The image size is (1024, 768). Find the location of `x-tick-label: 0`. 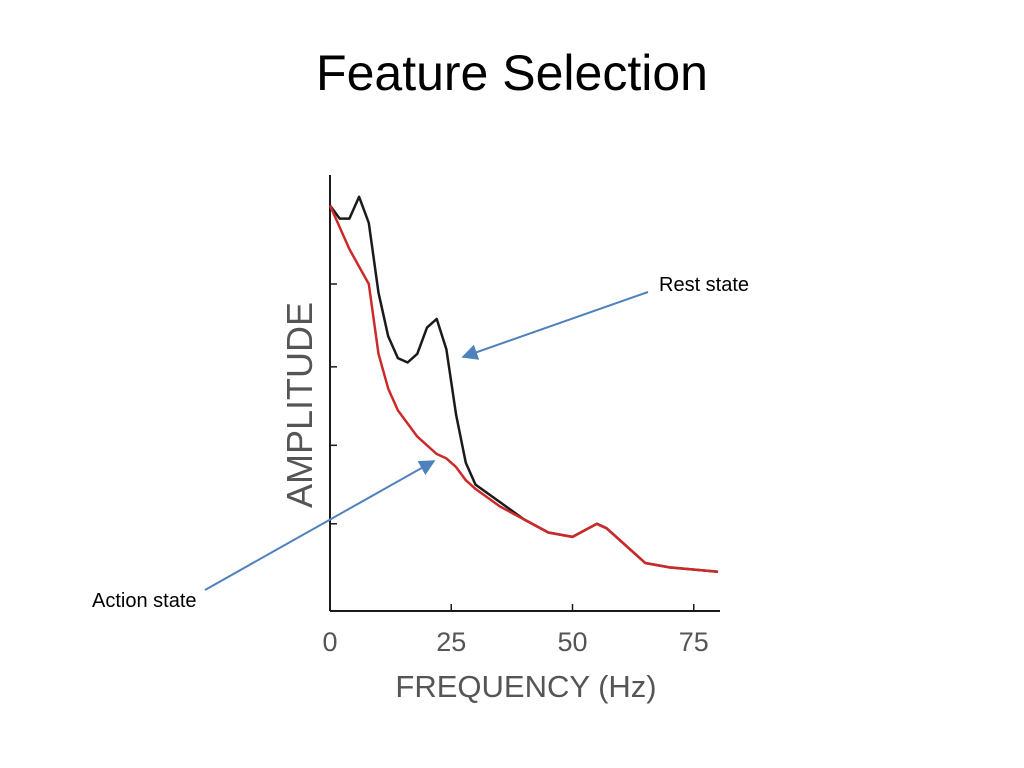

x-tick-label: 0 is located at coordinates (329, 642).